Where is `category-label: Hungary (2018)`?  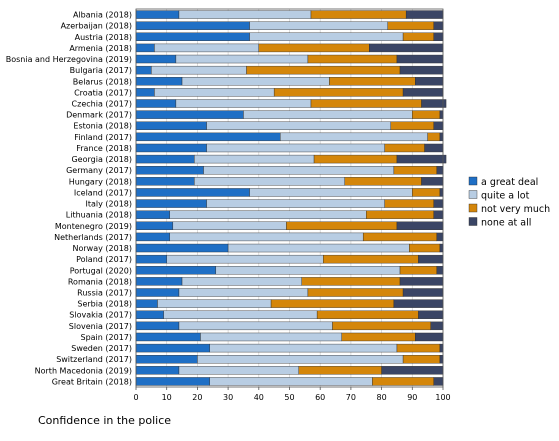
category-label: Hungary (2018) is located at coordinates (100, 181).